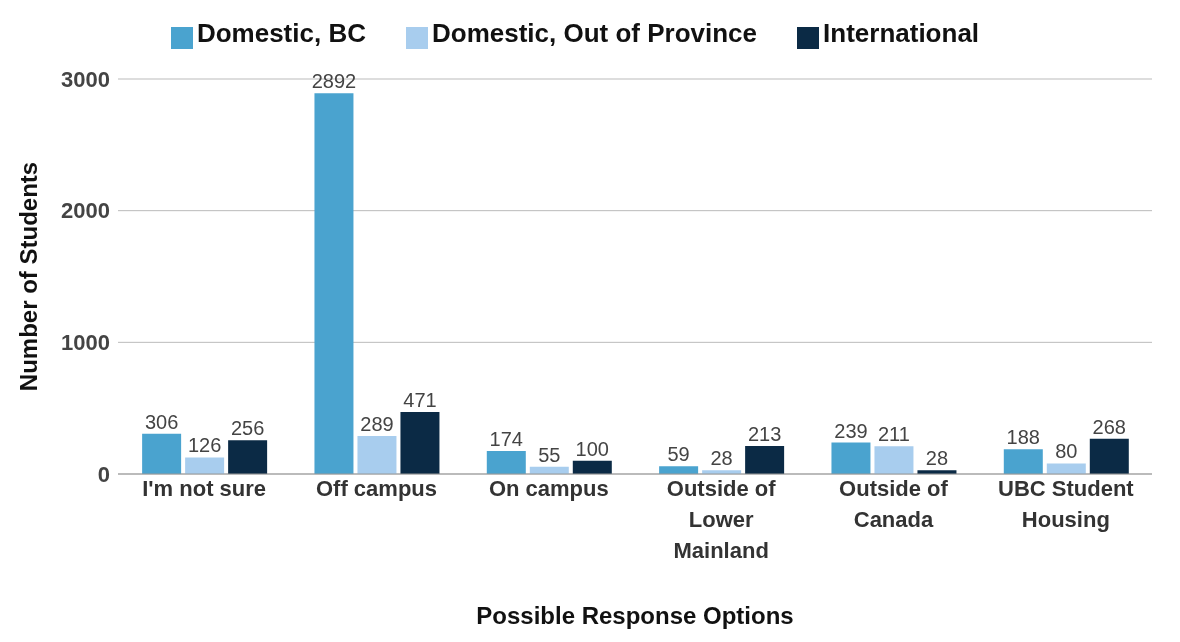  What do you see at coordinates (901, 33) in the screenshot?
I see `legend-label: International` at bounding box center [901, 33].